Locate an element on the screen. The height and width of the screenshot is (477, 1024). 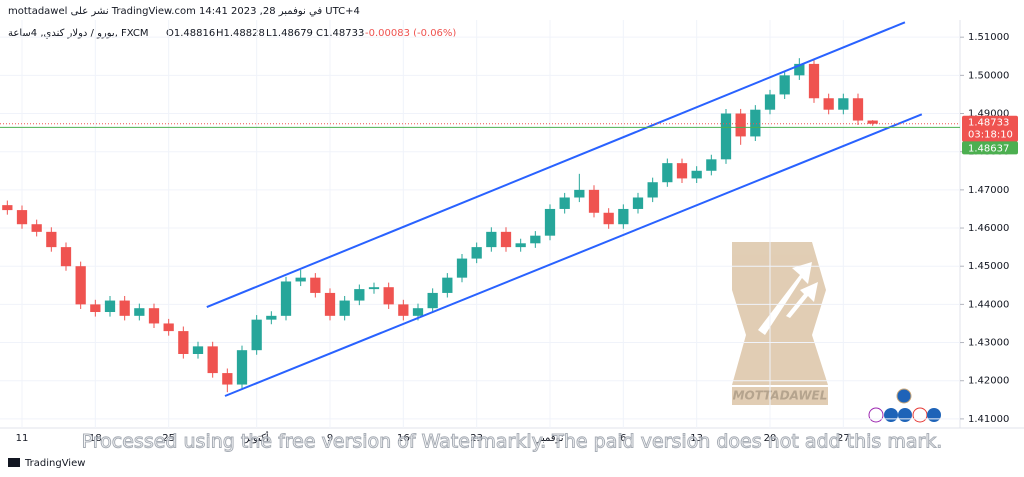
y-tick-label: 1.51000 is located at coordinates (988, 37).